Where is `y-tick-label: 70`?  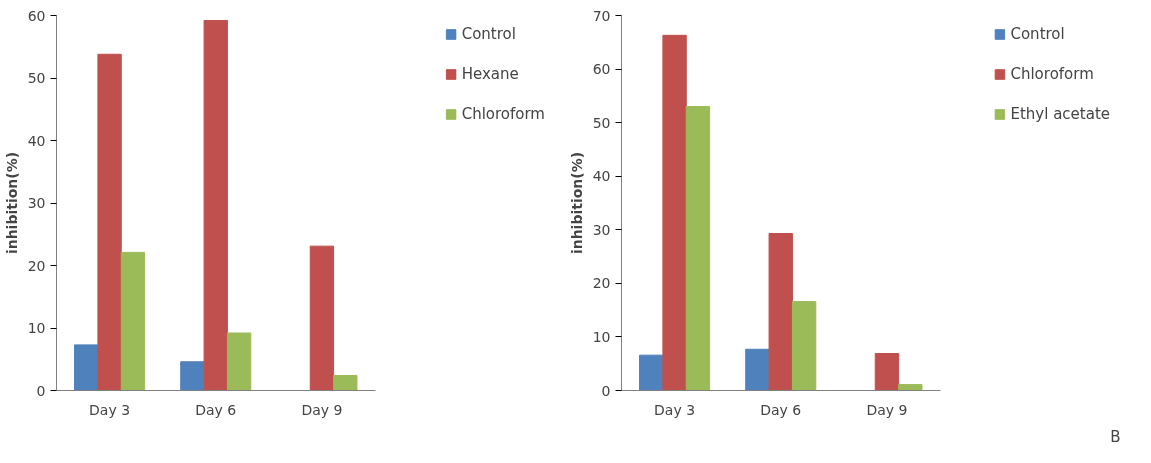
y-tick-label: 70 is located at coordinates (601, 15).